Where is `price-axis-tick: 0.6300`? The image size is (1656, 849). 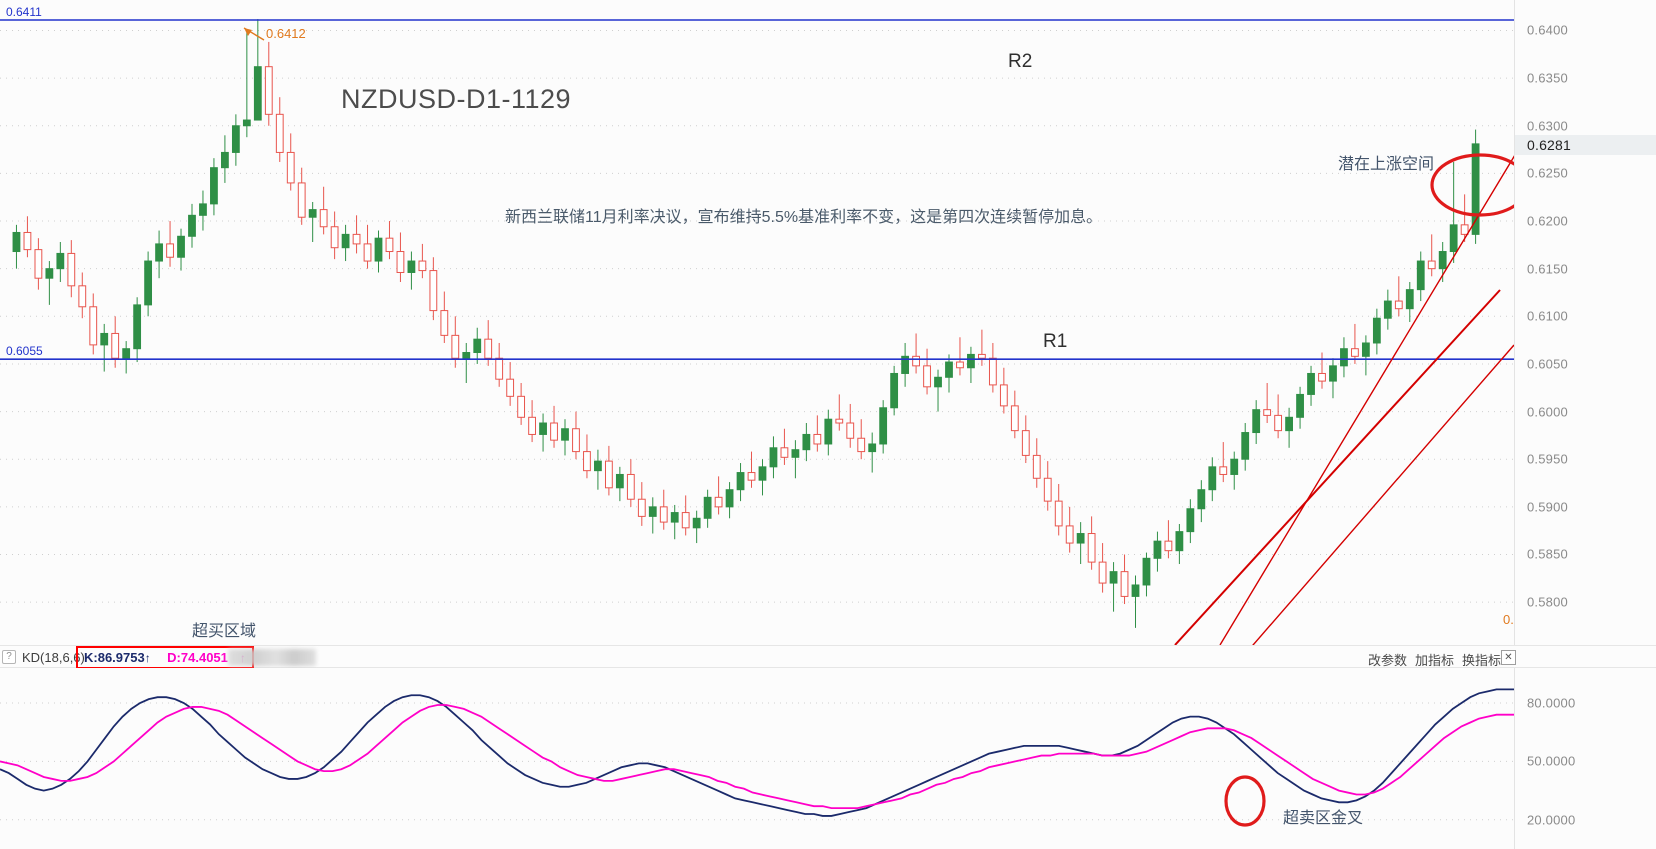
price-axis-tick: 0.6300 is located at coordinates (1547, 126).